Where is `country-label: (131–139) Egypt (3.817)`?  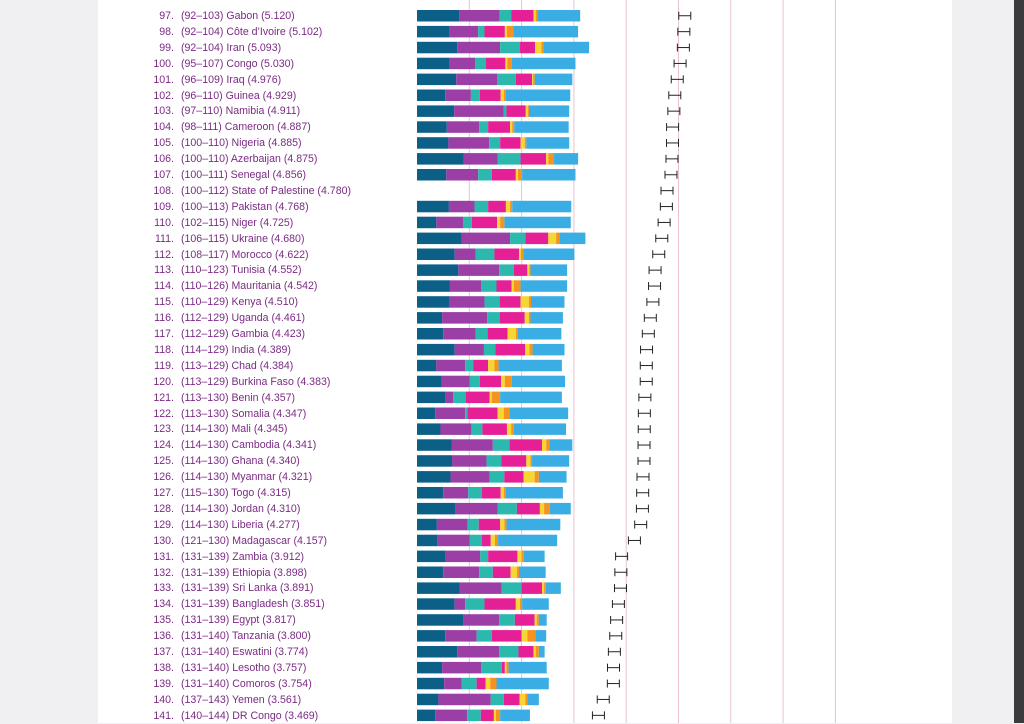 country-label: (131–139) Egypt (3.817) is located at coordinates (238, 620).